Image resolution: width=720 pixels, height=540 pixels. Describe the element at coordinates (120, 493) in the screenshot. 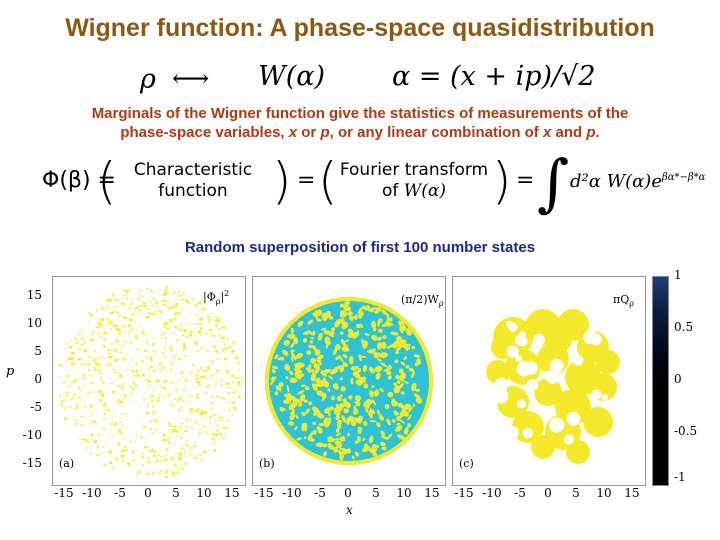

I see `x-tick-label-a: -5` at that location.